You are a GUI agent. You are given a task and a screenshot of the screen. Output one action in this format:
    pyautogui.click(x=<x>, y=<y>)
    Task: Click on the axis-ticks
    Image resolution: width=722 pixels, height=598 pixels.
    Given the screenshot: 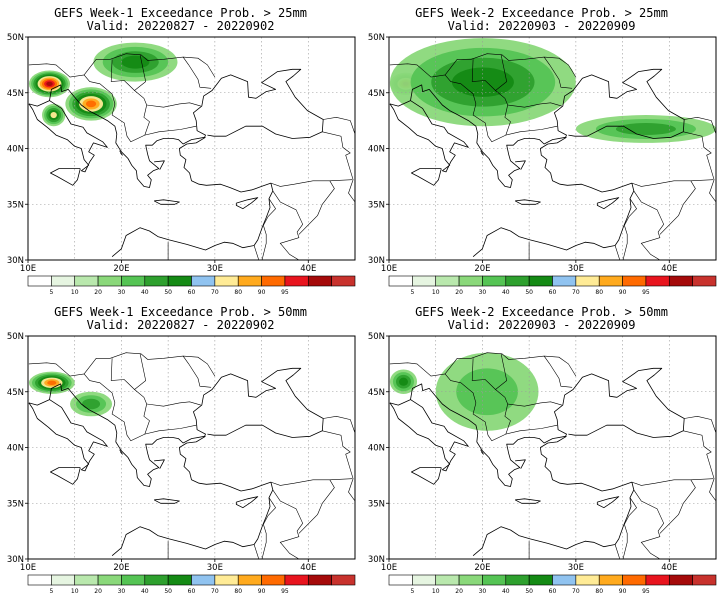 What is the action you would take?
    pyautogui.click(x=167, y=149)
    